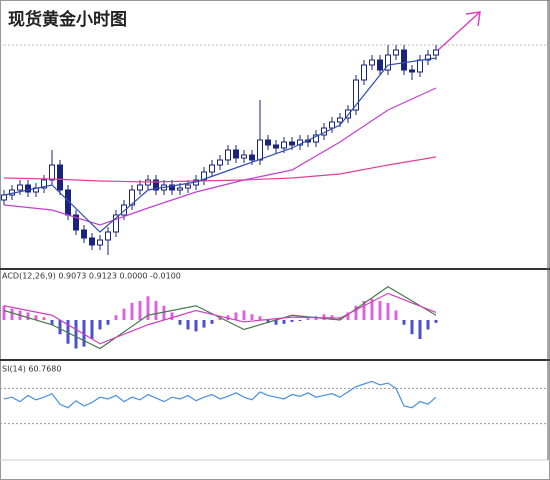 The image size is (550, 480). What do you see at coordinates (220, 394) in the screenshot?
I see `rsi-line` at bounding box center [220, 394].